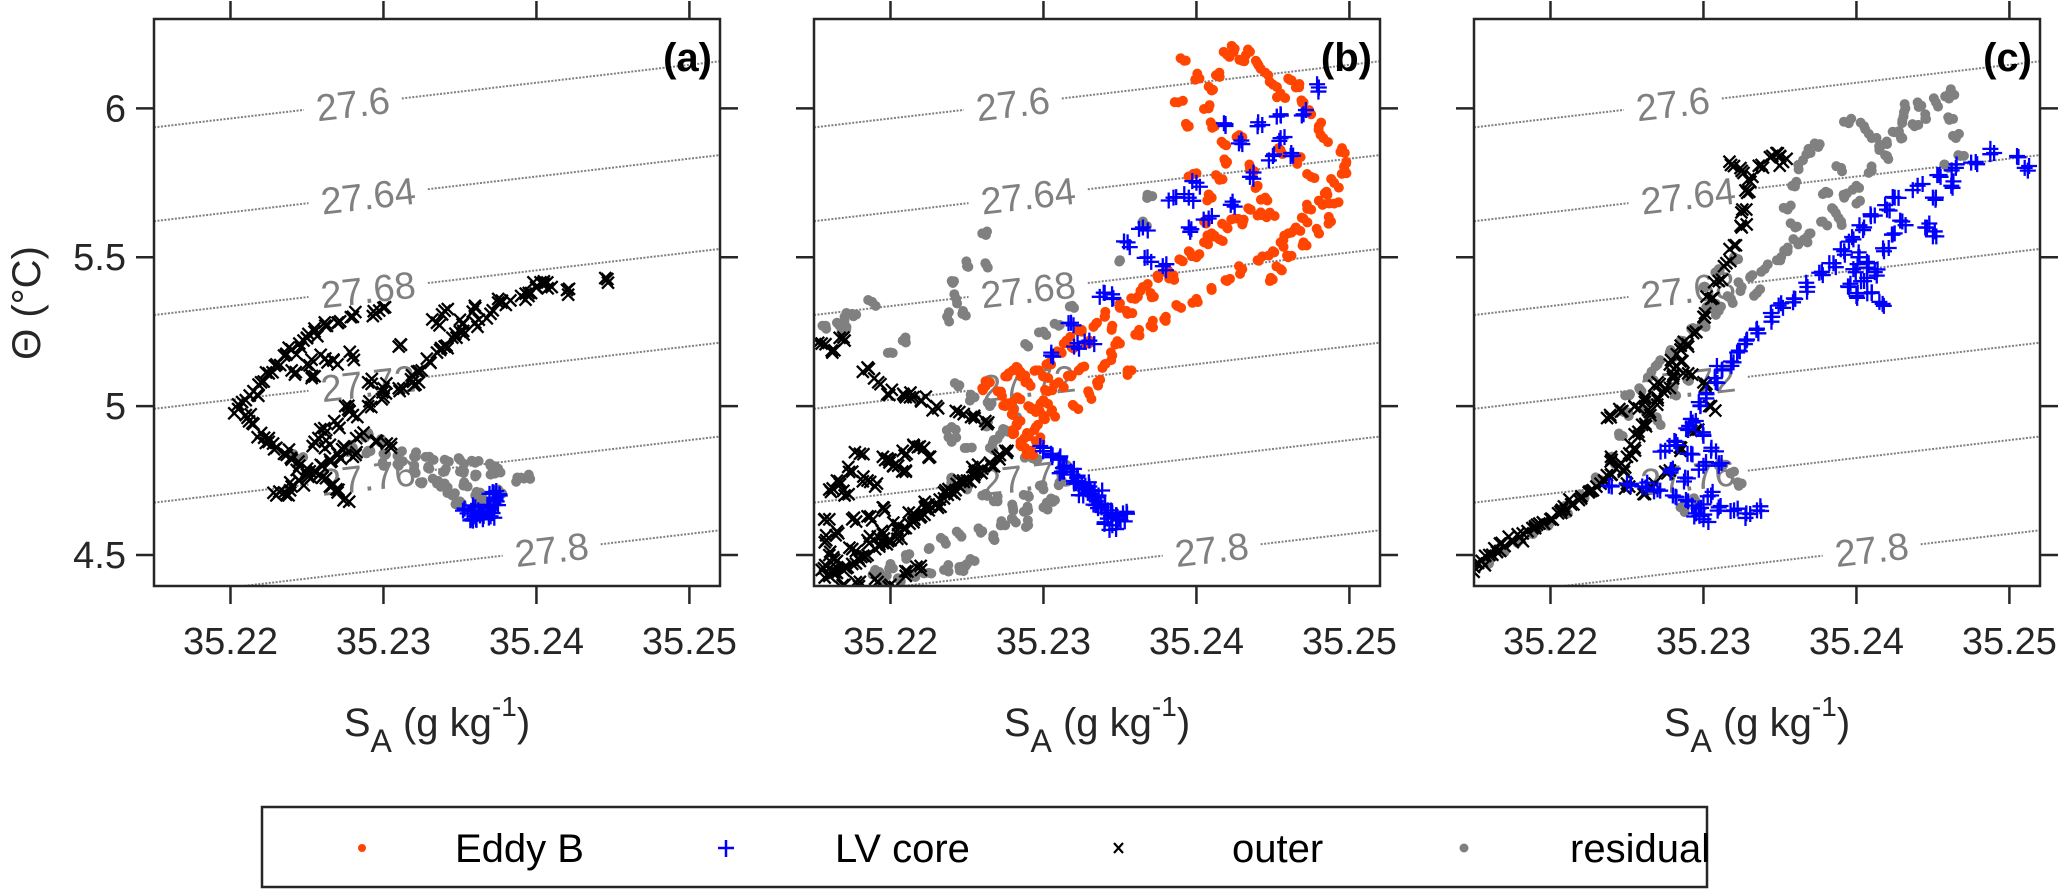  Describe the element at coordinates (1013, 105) in the screenshot. I see `isopycnal-label: 27.6` at that location.